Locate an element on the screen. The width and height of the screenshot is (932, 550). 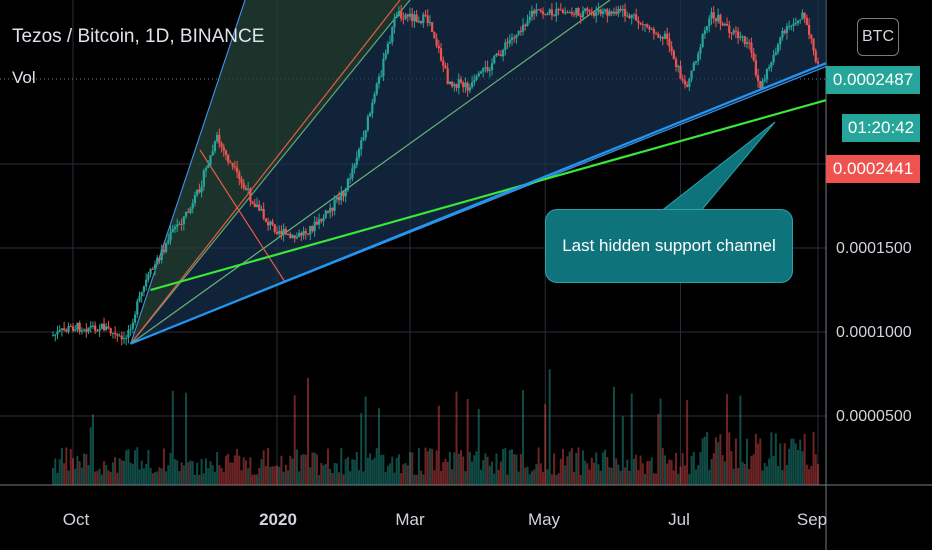
currency-button: BTC is located at coordinates (878, 37).